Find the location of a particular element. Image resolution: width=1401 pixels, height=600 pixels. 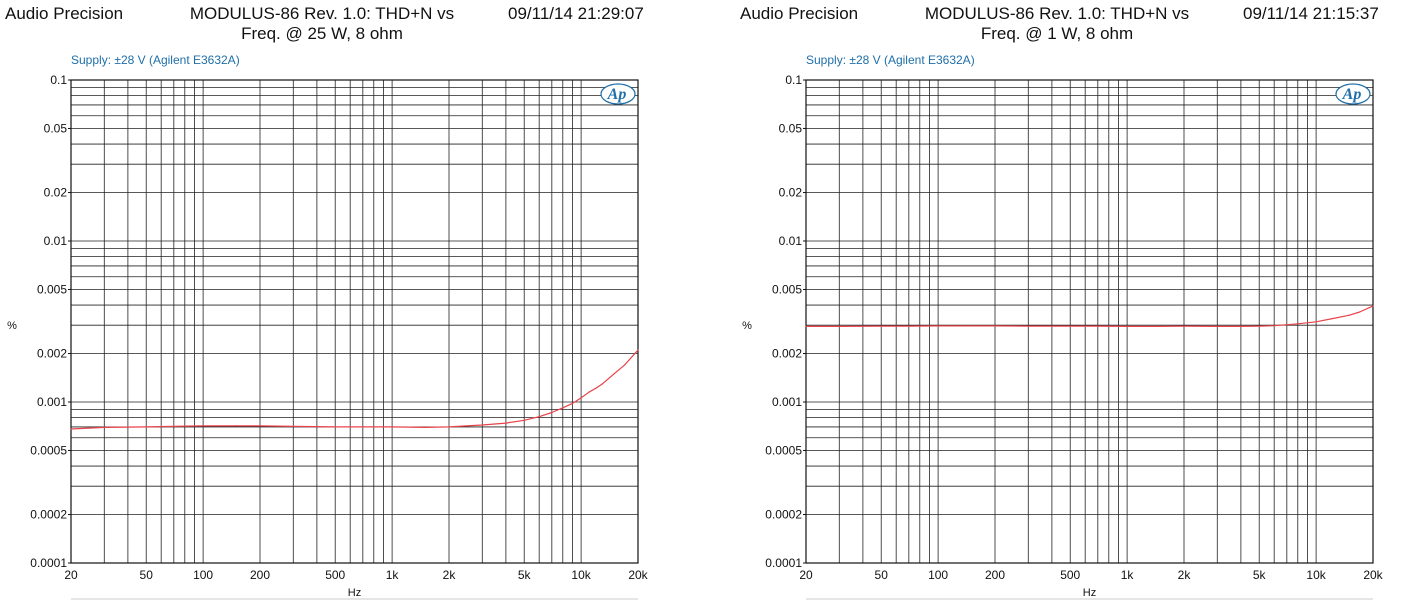

timestamp: 09/11/14 21:15:37 is located at coordinates (1311, 13).